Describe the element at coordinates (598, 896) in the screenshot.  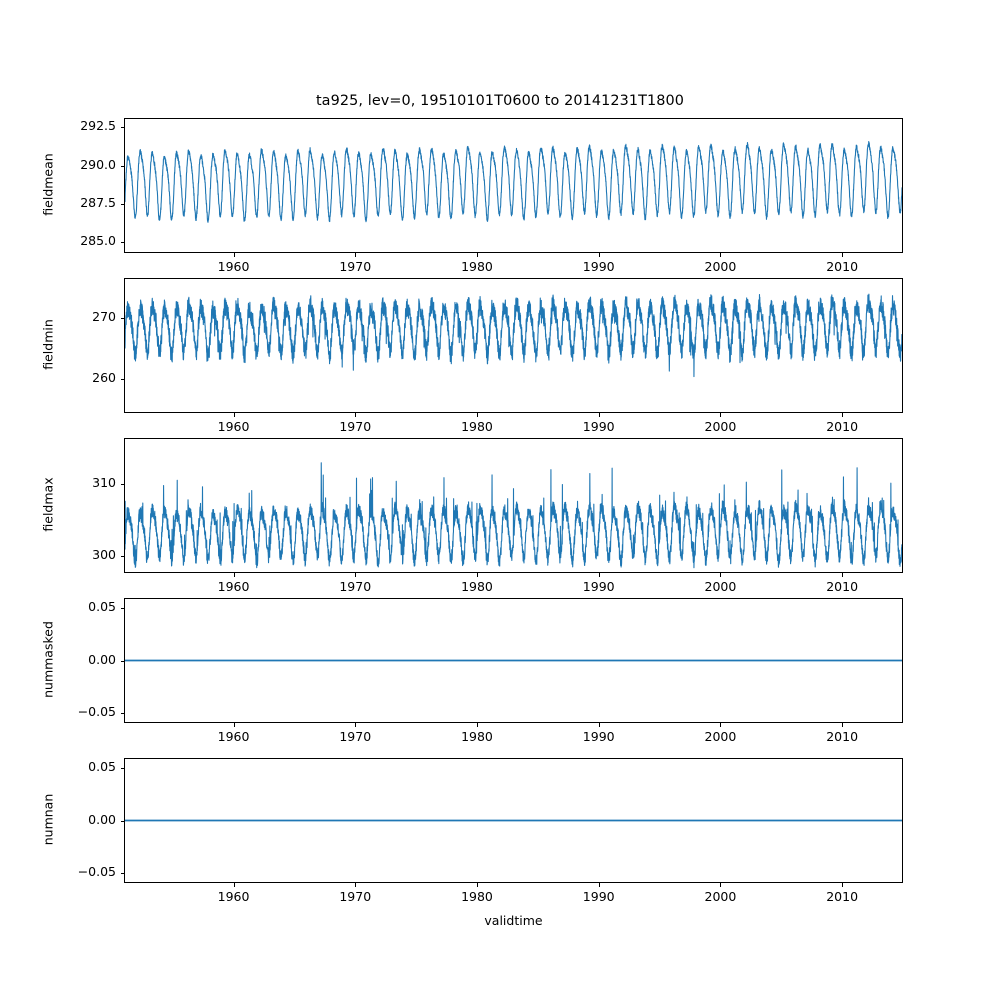
I see `xtick-label-numnan-3: 1990` at that location.